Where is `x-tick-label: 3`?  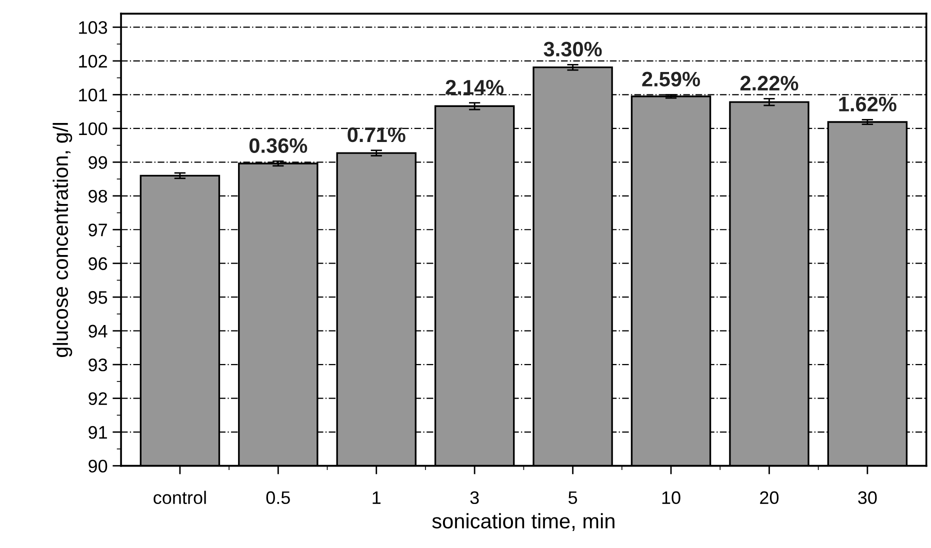 x-tick-label: 3 is located at coordinates (474, 497).